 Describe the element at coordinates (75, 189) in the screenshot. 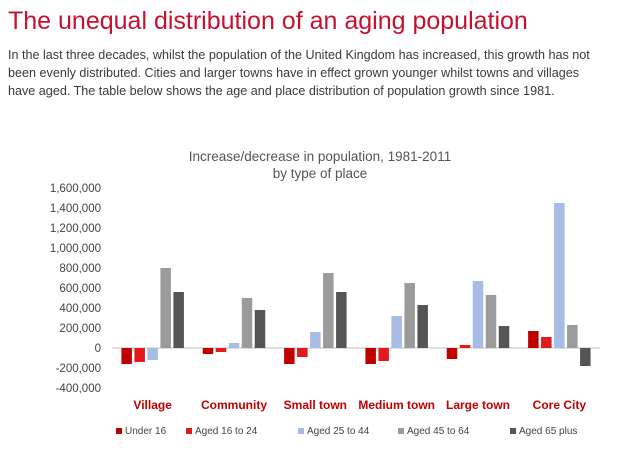

I see `y-tick-label: 1,600,000` at that location.